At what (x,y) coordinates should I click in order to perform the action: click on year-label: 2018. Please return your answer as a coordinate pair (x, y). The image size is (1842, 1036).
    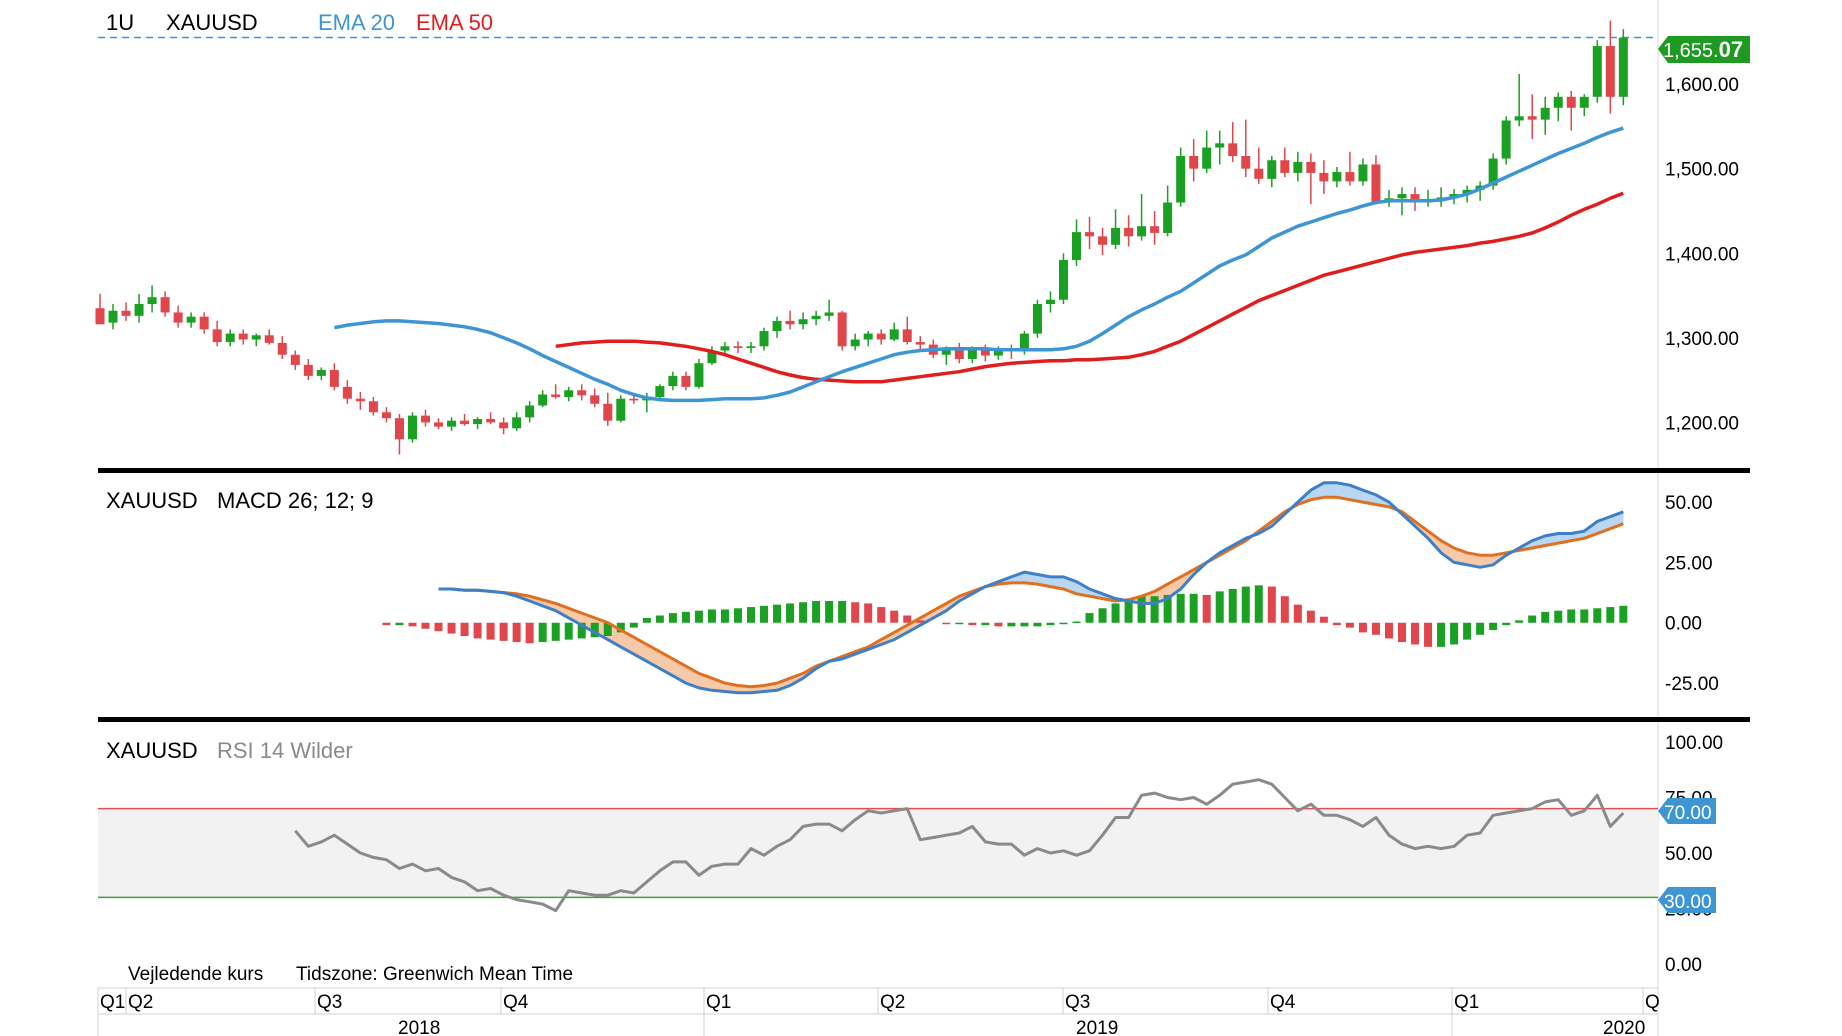
    Looking at the image, I should click on (419, 1027).